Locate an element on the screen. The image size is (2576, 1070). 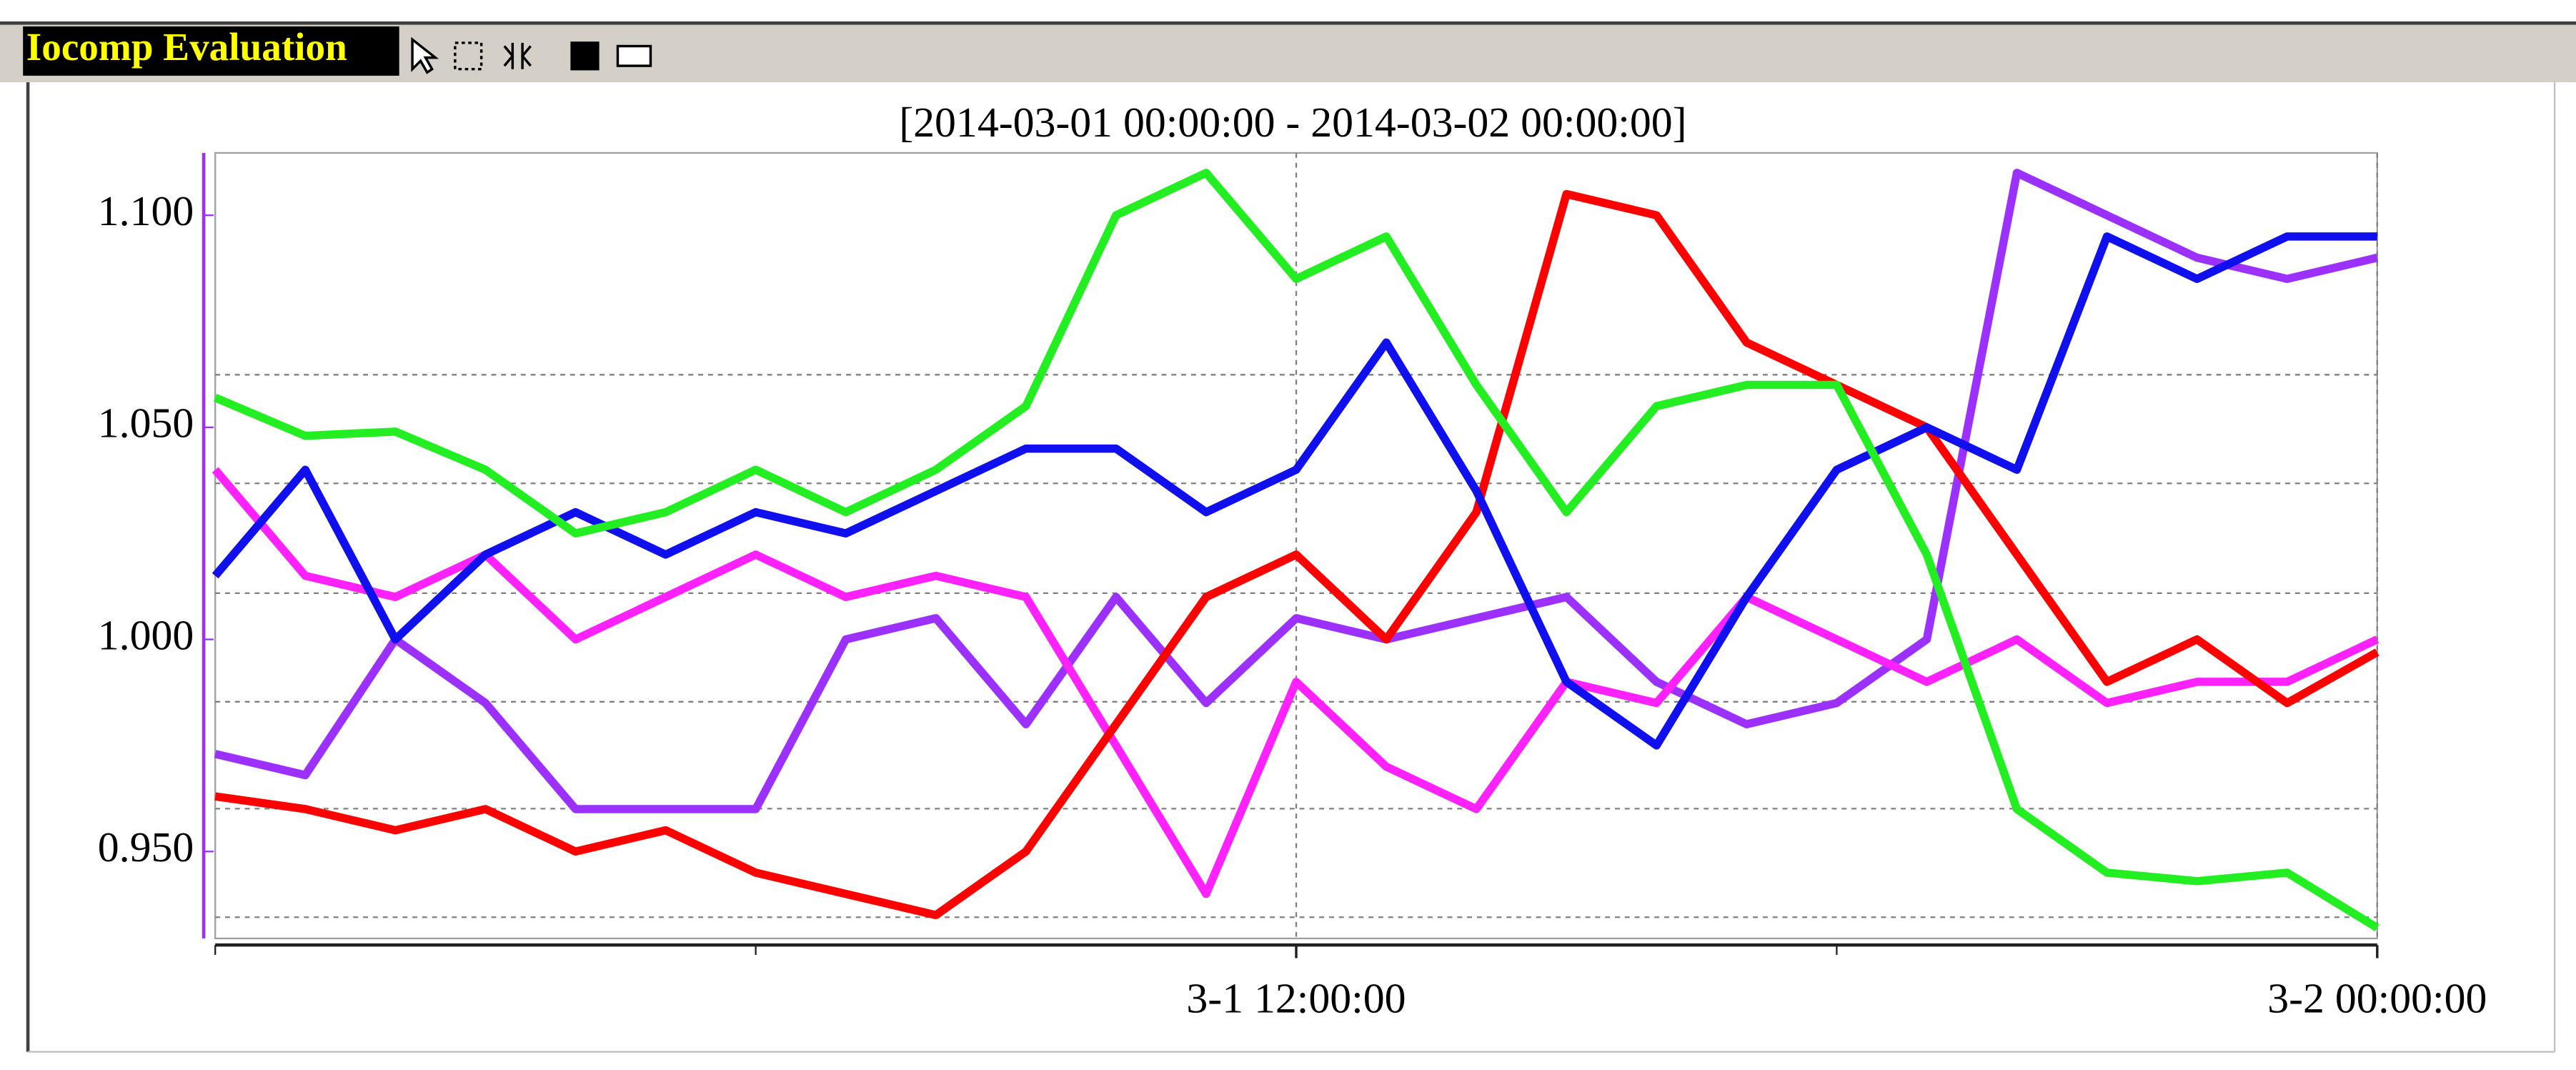
y-tick-label: 1.050 is located at coordinates (146, 423).